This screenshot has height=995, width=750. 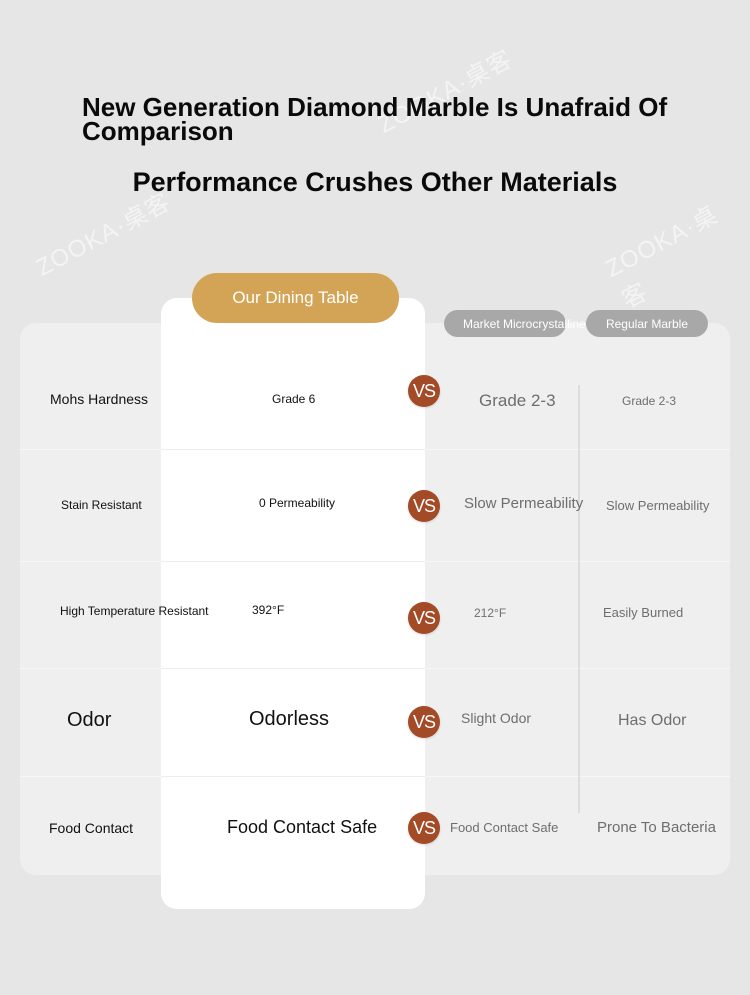 I want to click on our-table-header: Our Dining Table, so click(x=295, y=298).